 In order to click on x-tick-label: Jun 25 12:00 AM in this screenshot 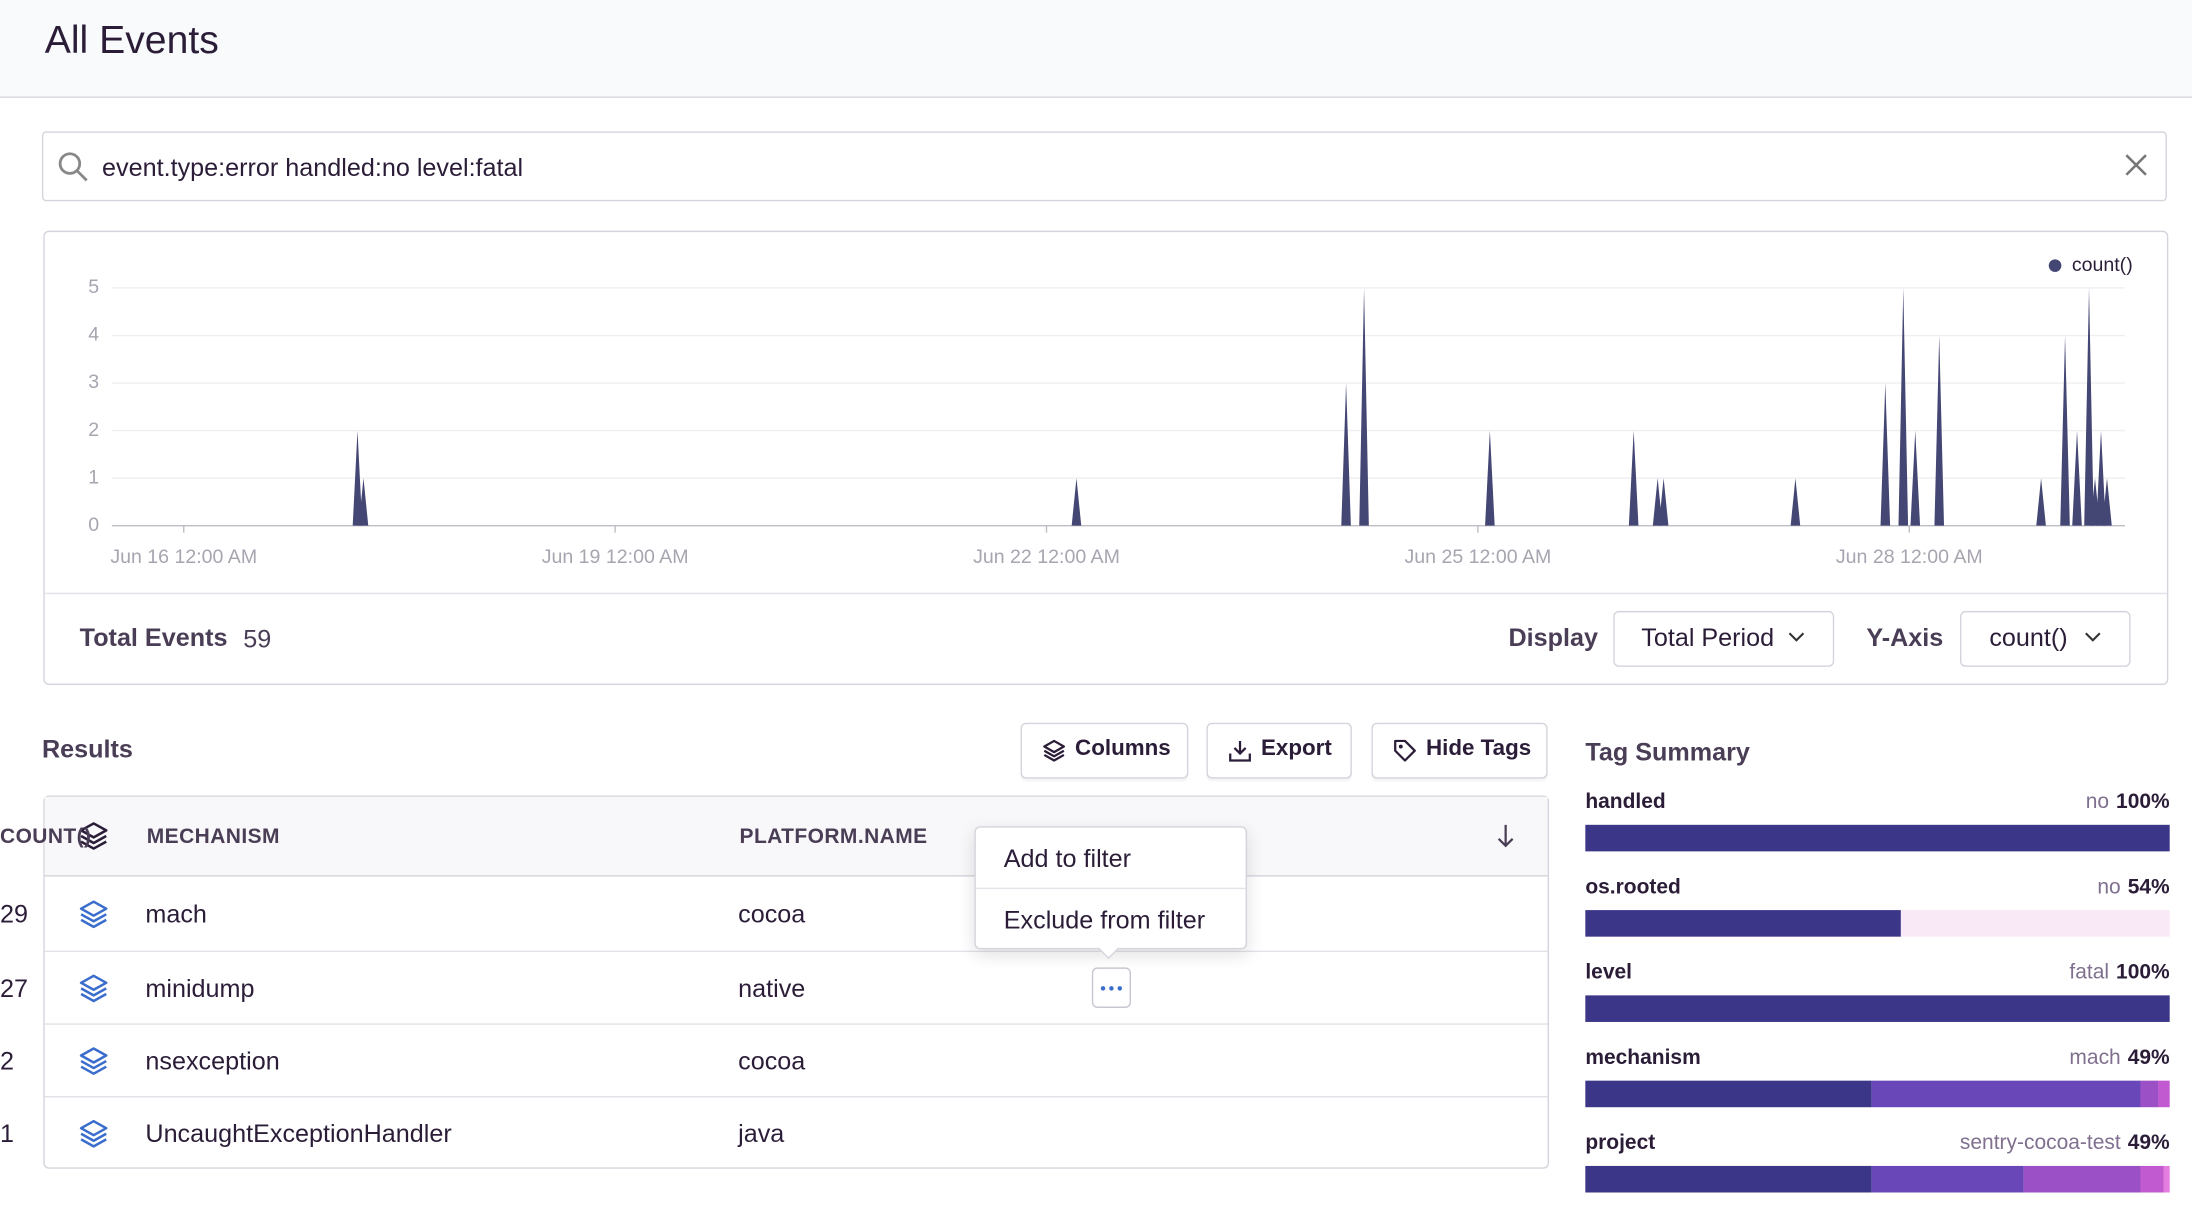, I will do `click(1477, 557)`.